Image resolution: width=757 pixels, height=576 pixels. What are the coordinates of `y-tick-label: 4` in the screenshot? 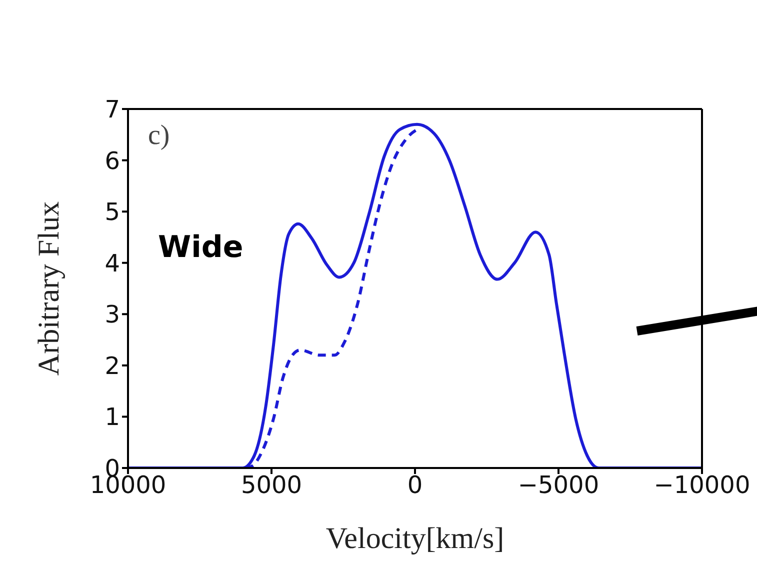 It's located at (112, 263).